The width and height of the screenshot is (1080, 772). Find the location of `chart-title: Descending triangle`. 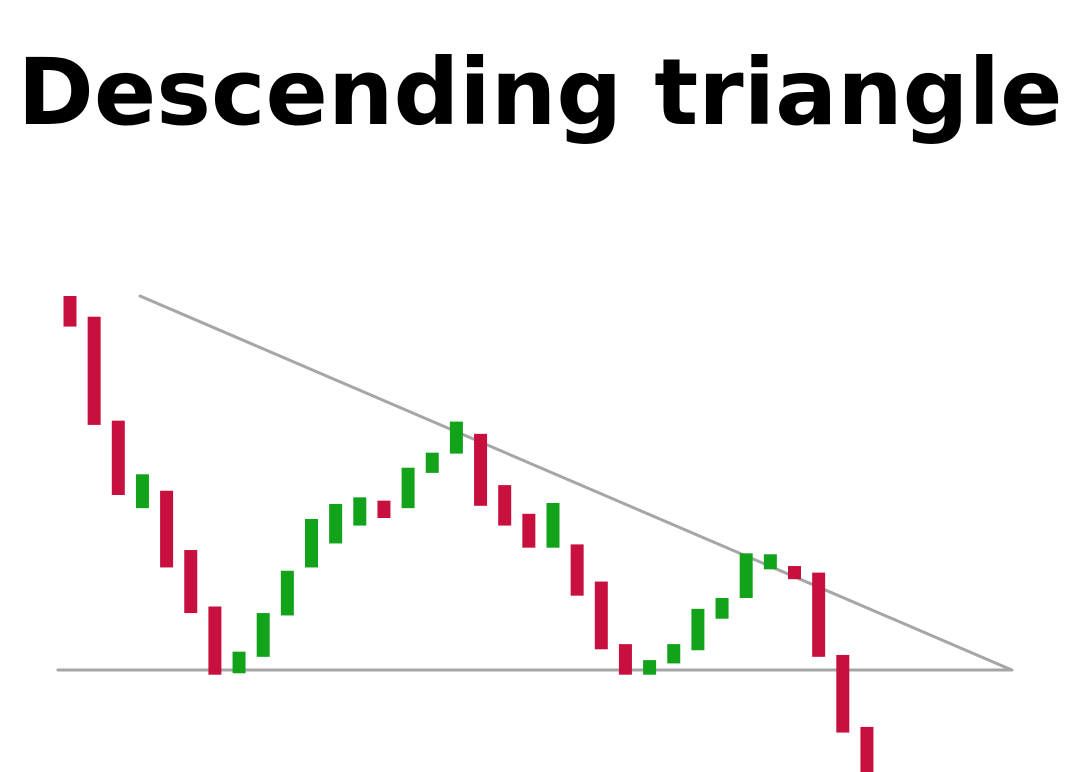

chart-title: Descending triangle is located at coordinates (540, 92).